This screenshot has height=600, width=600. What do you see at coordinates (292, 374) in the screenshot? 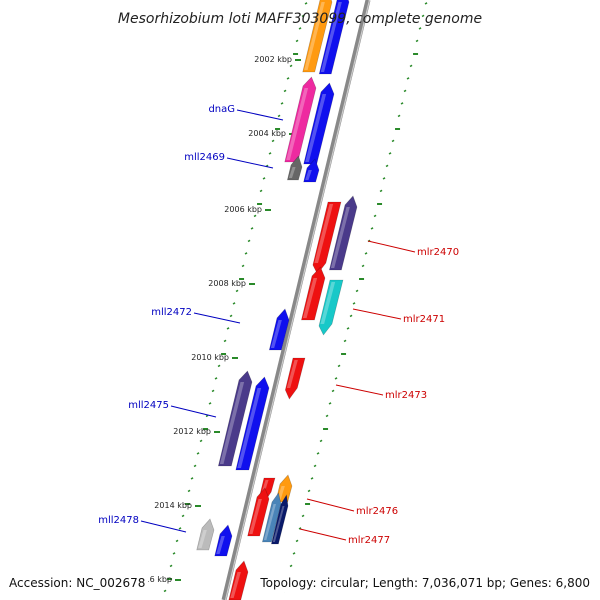
I see `gene-feature-mlr2473-shine` at bounding box center [292, 374].